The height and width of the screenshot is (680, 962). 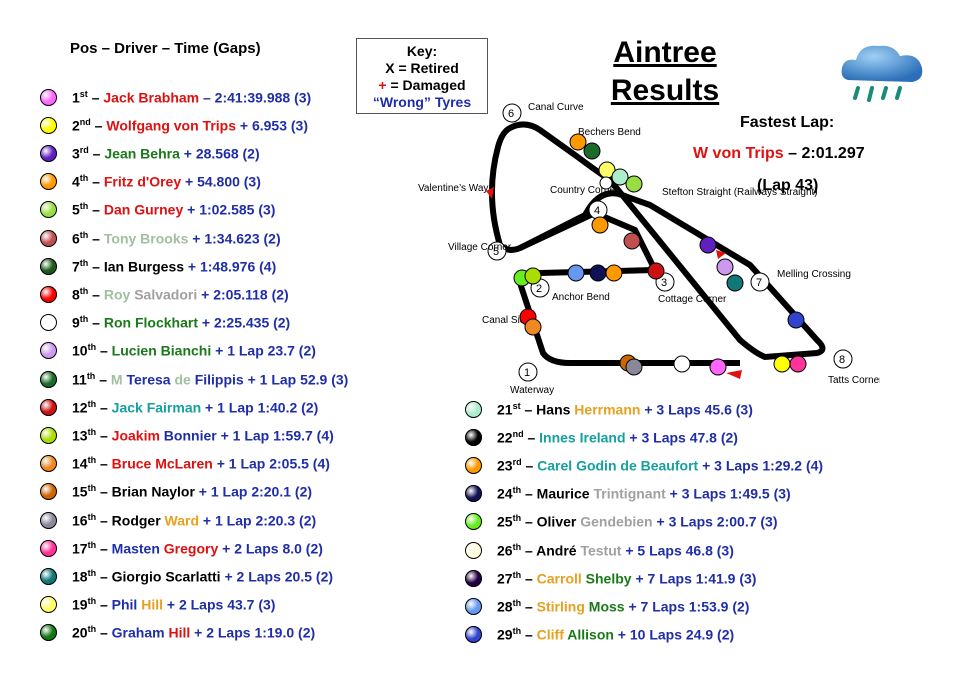 I want to click on result-part: + 2 Laps 1:19.0 (2), so click(x=253, y=633).